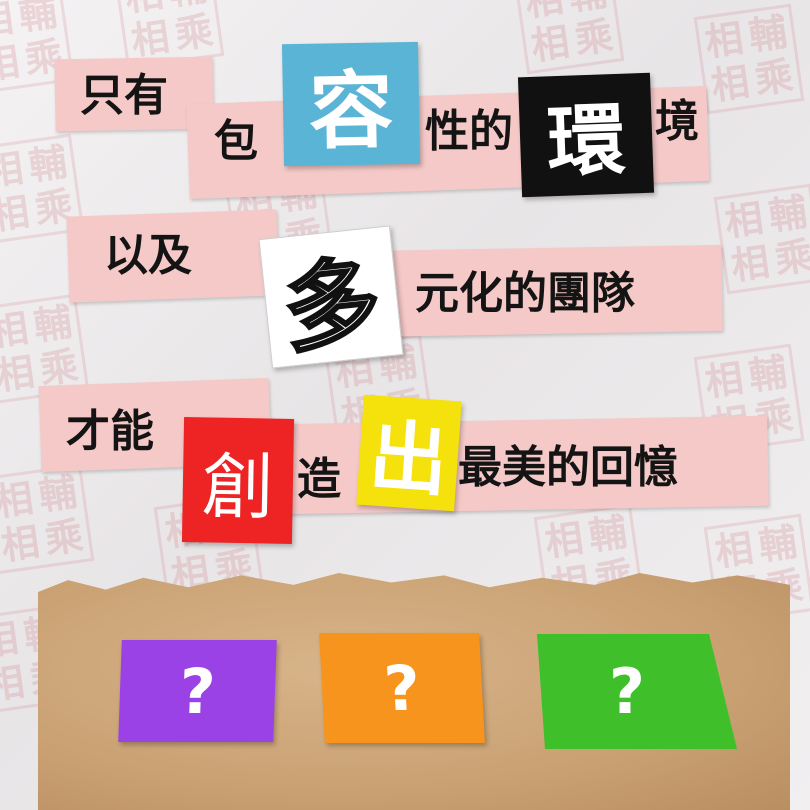  I want to click on text-line3-part3: 最美的回憶, so click(568, 467).